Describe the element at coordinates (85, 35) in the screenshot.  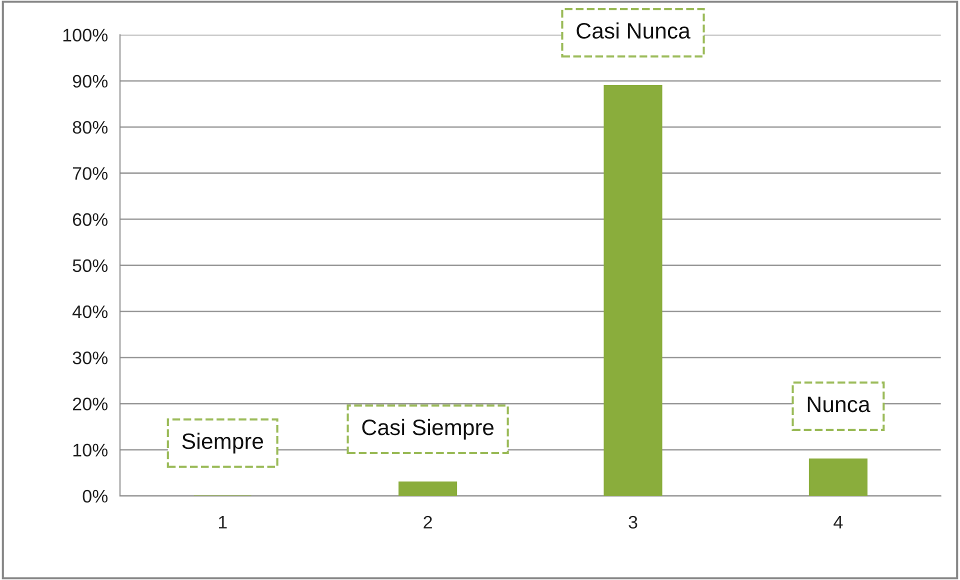
I see `y-tick-label: 100%` at that location.